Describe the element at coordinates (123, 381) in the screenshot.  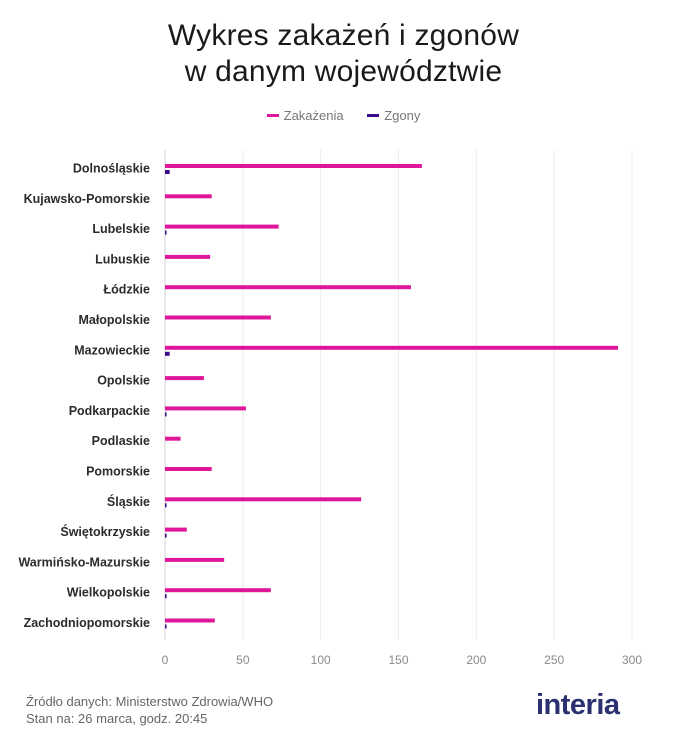
I see `category-label: Opolskie` at that location.